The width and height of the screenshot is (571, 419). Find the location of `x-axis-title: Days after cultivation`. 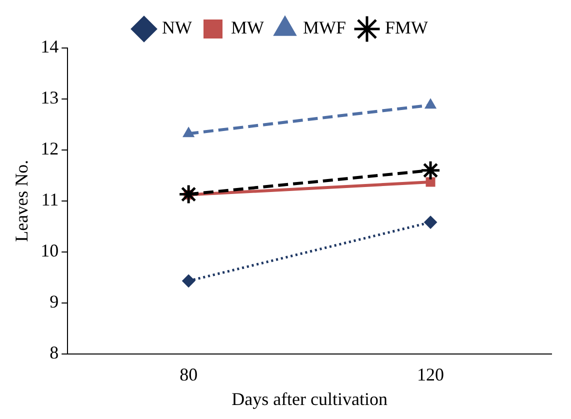

x-axis-title: Days after cultivation is located at coordinates (310, 398).